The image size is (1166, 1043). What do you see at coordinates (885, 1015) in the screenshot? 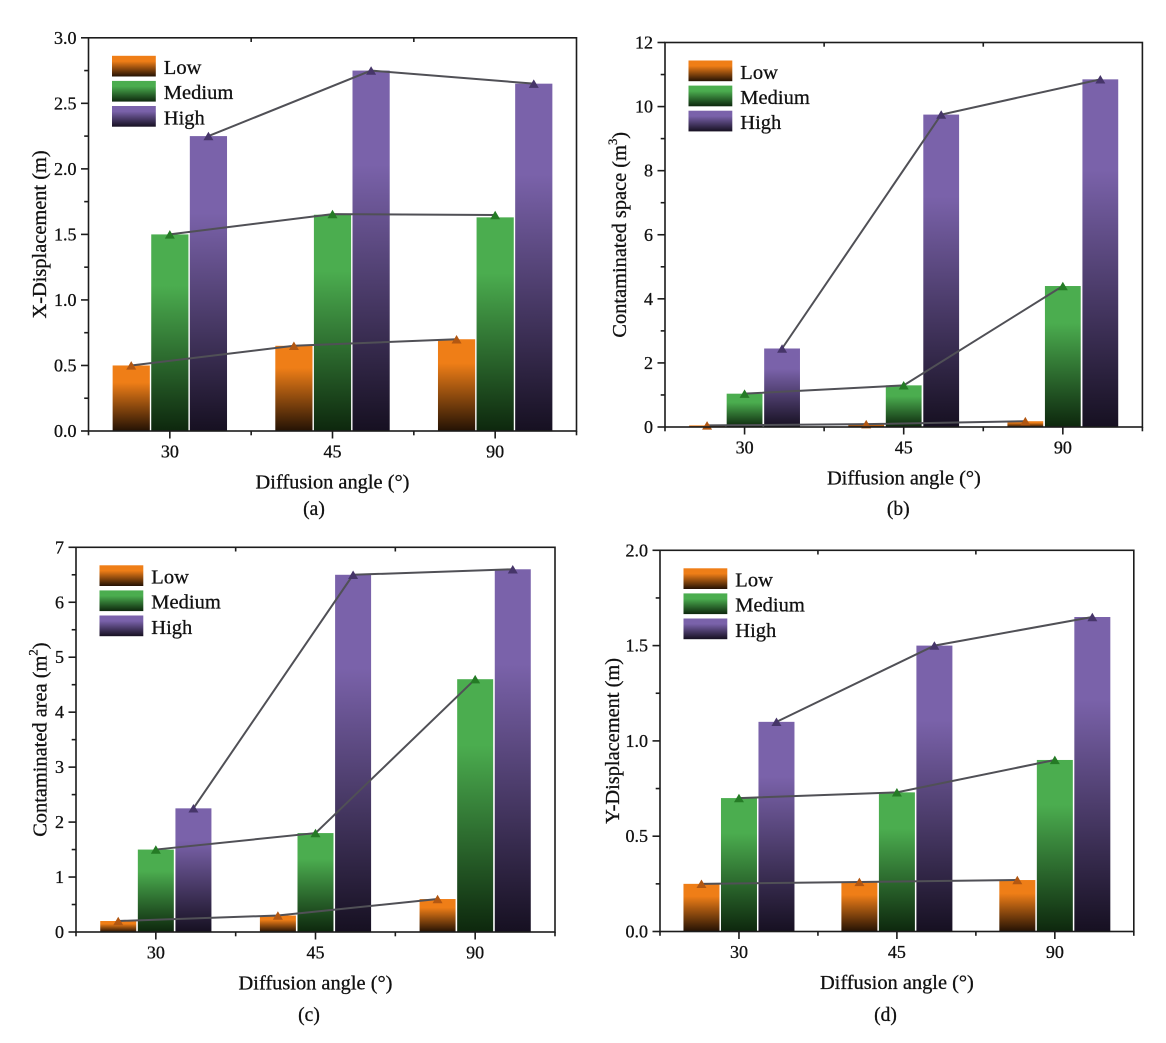
I see `svg-text: (d)` at bounding box center [885, 1015].